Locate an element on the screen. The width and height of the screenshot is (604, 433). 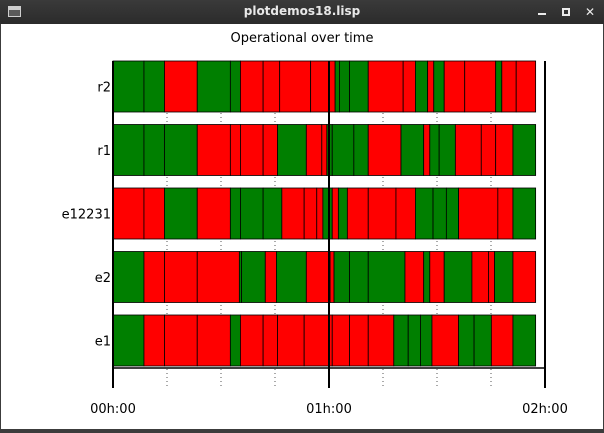
lane-label: e12231 is located at coordinates (86, 215).